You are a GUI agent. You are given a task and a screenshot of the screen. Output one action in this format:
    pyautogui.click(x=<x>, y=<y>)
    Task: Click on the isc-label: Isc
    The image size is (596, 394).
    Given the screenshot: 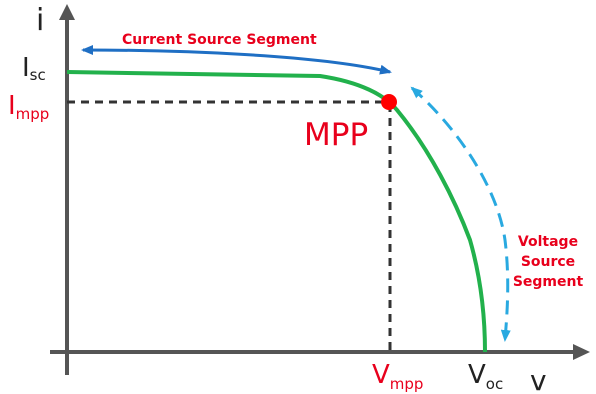 What is the action you would take?
    pyautogui.click(x=34, y=68)
    